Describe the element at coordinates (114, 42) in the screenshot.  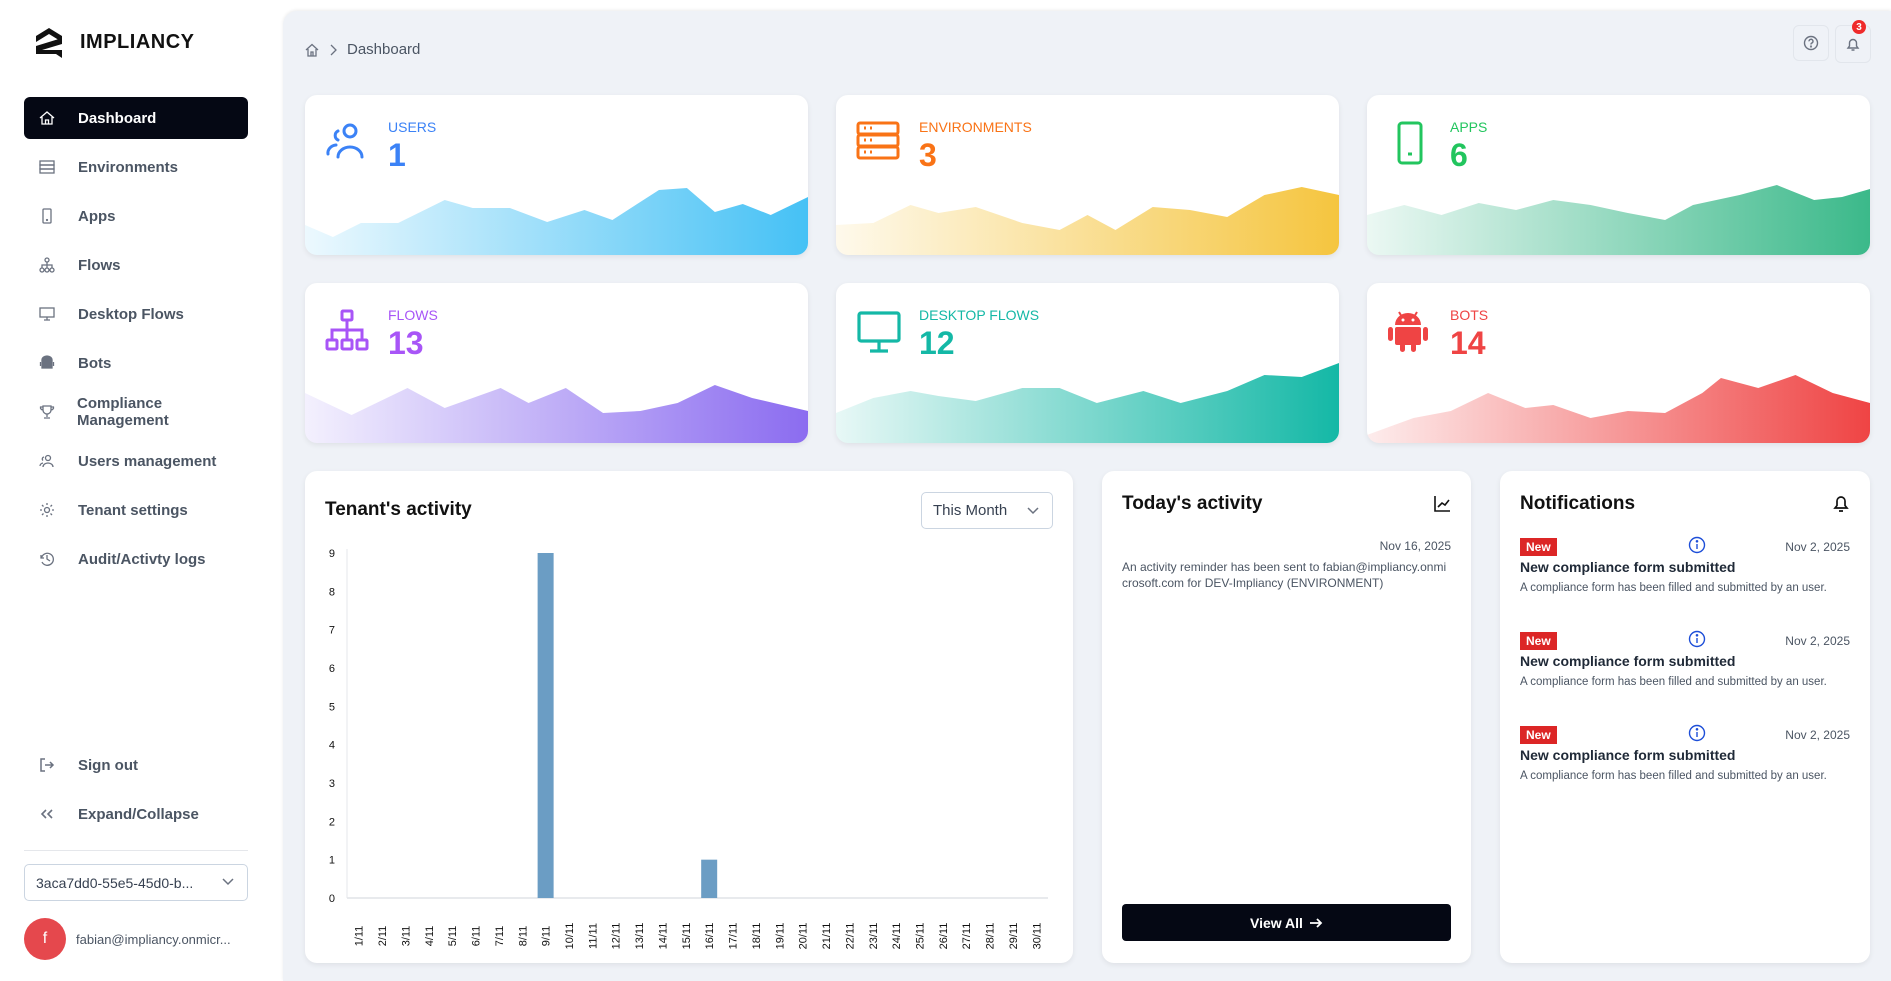
I see `logo: IMPLIANCY` at that location.